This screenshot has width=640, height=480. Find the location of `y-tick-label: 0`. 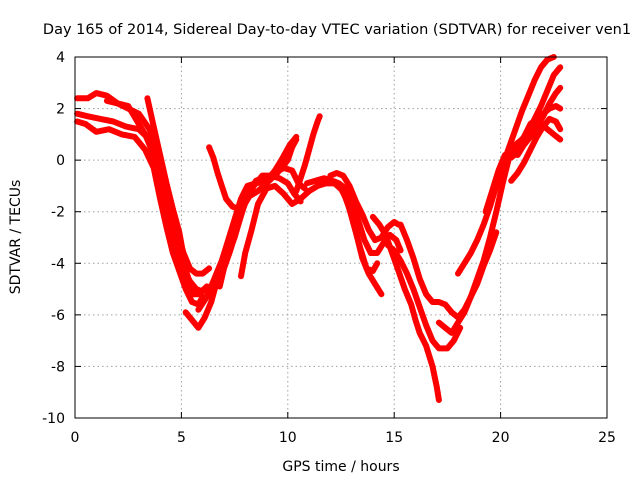

y-tick-label: 0 is located at coordinates (60, 161).